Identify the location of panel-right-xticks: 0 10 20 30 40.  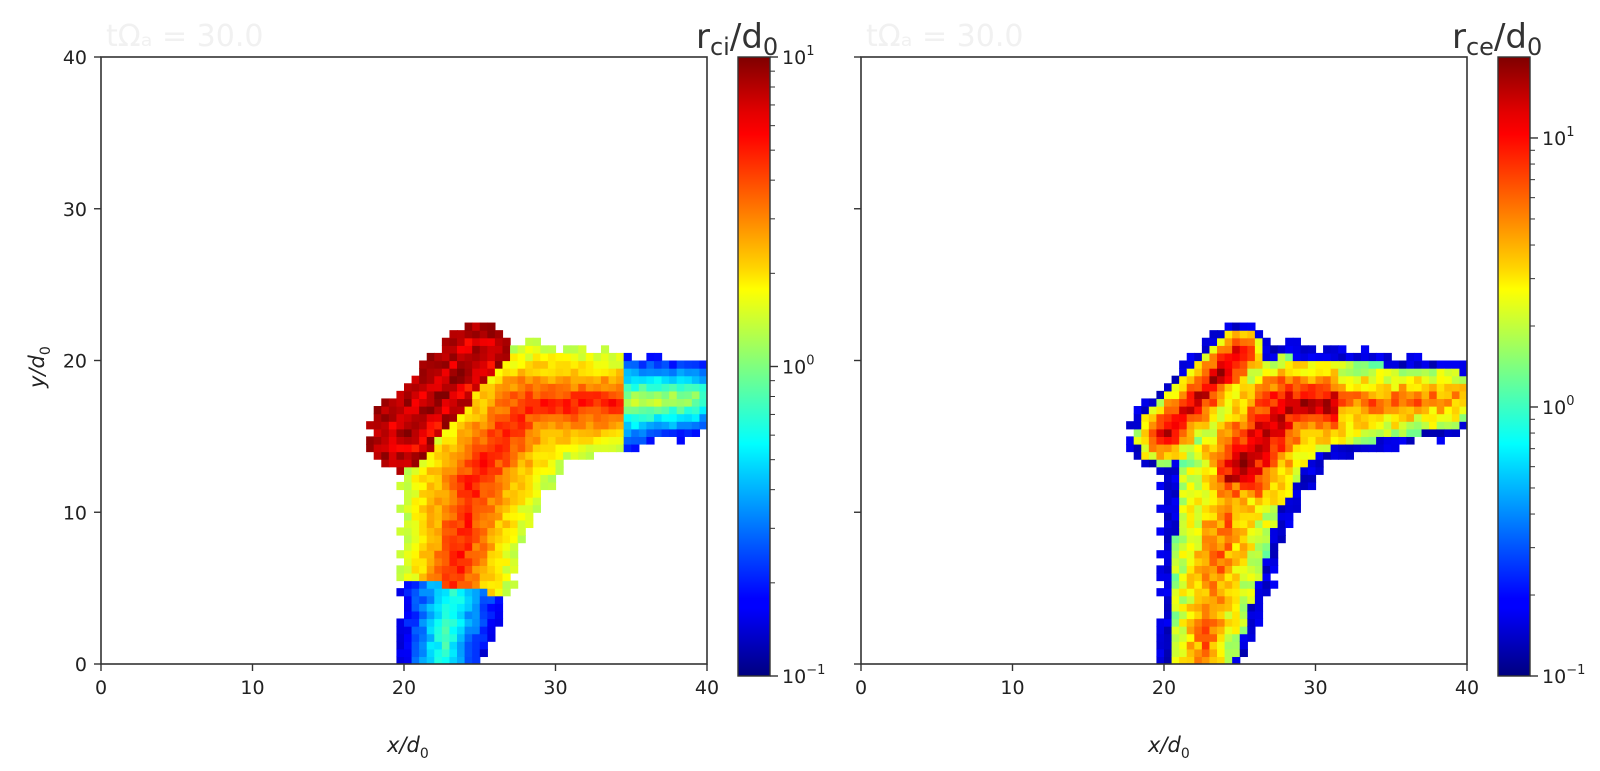
(1167, 681).